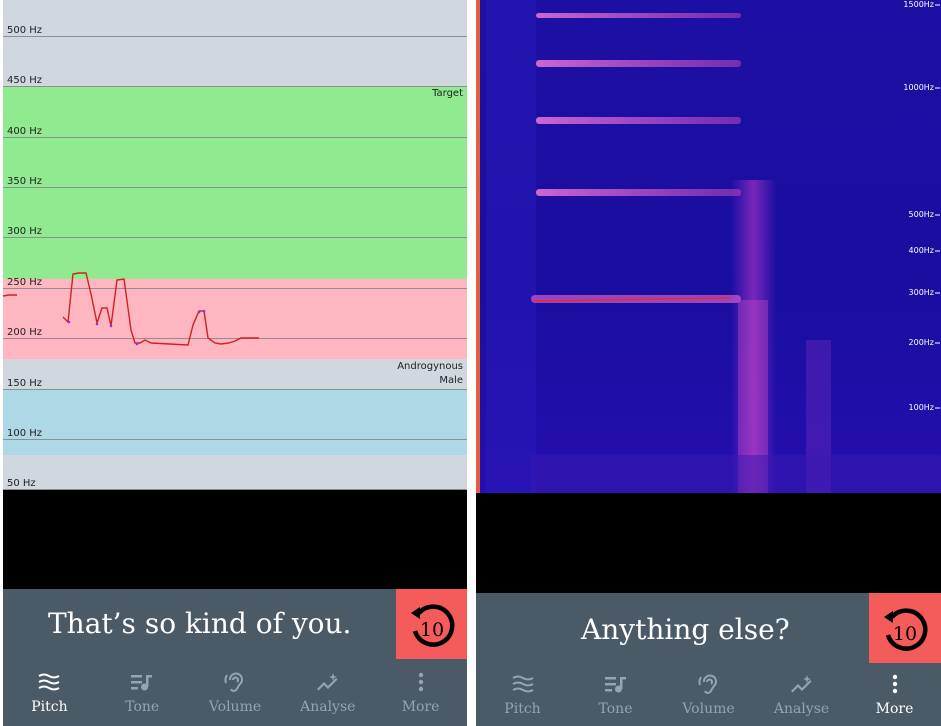 The height and width of the screenshot is (726, 941). What do you see at coordinates (921, 342) in the screenshot?
I see `freq-label: 200Hz` at bounding box center [921, 342].